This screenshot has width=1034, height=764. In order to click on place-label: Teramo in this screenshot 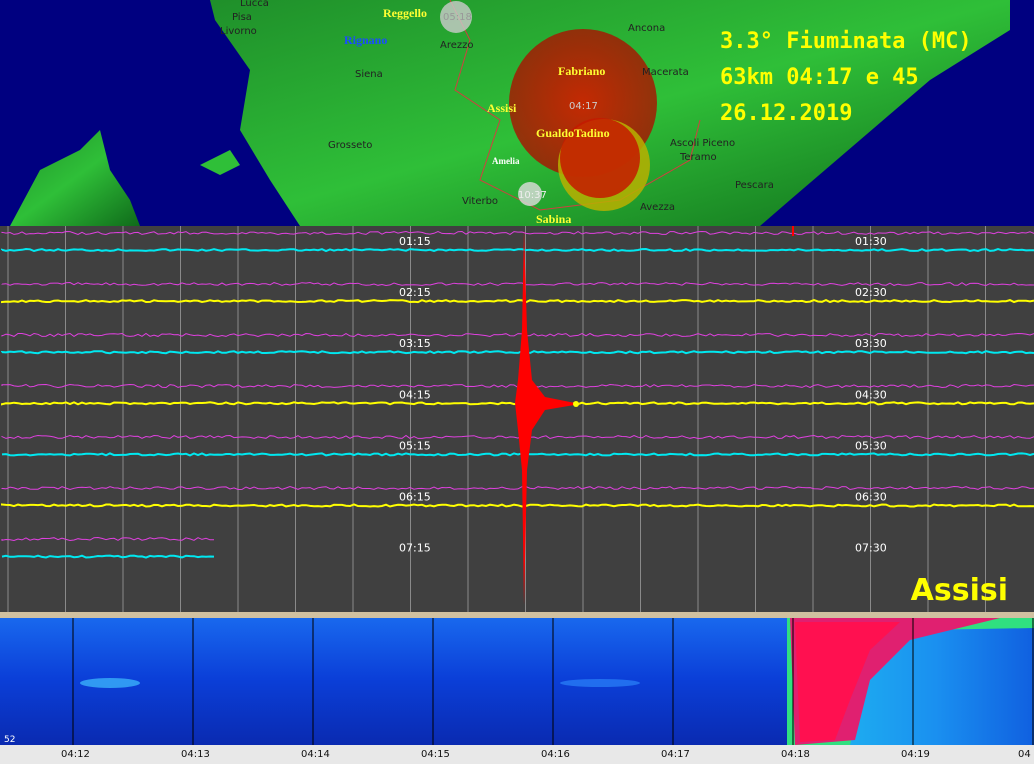, I will do `click(698, 157)`.